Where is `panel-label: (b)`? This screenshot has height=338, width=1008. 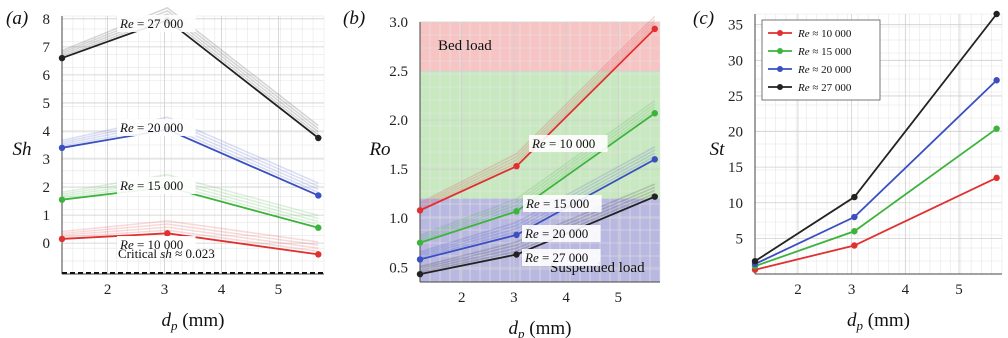 panel-label: (b) is located at coordinates (354, 18).